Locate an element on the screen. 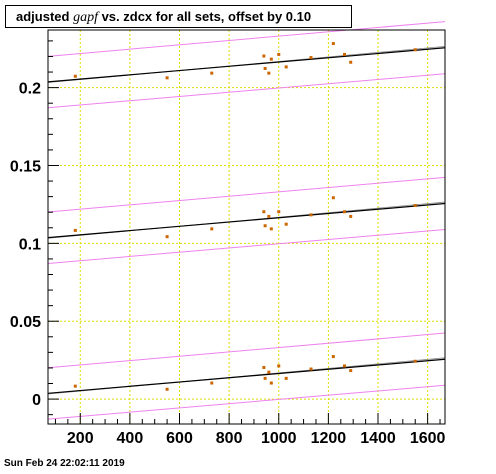 Image resolution: width=496 pixels, height=474 pixels. x-tick-label: 400 is located at coordinates (130, 438).